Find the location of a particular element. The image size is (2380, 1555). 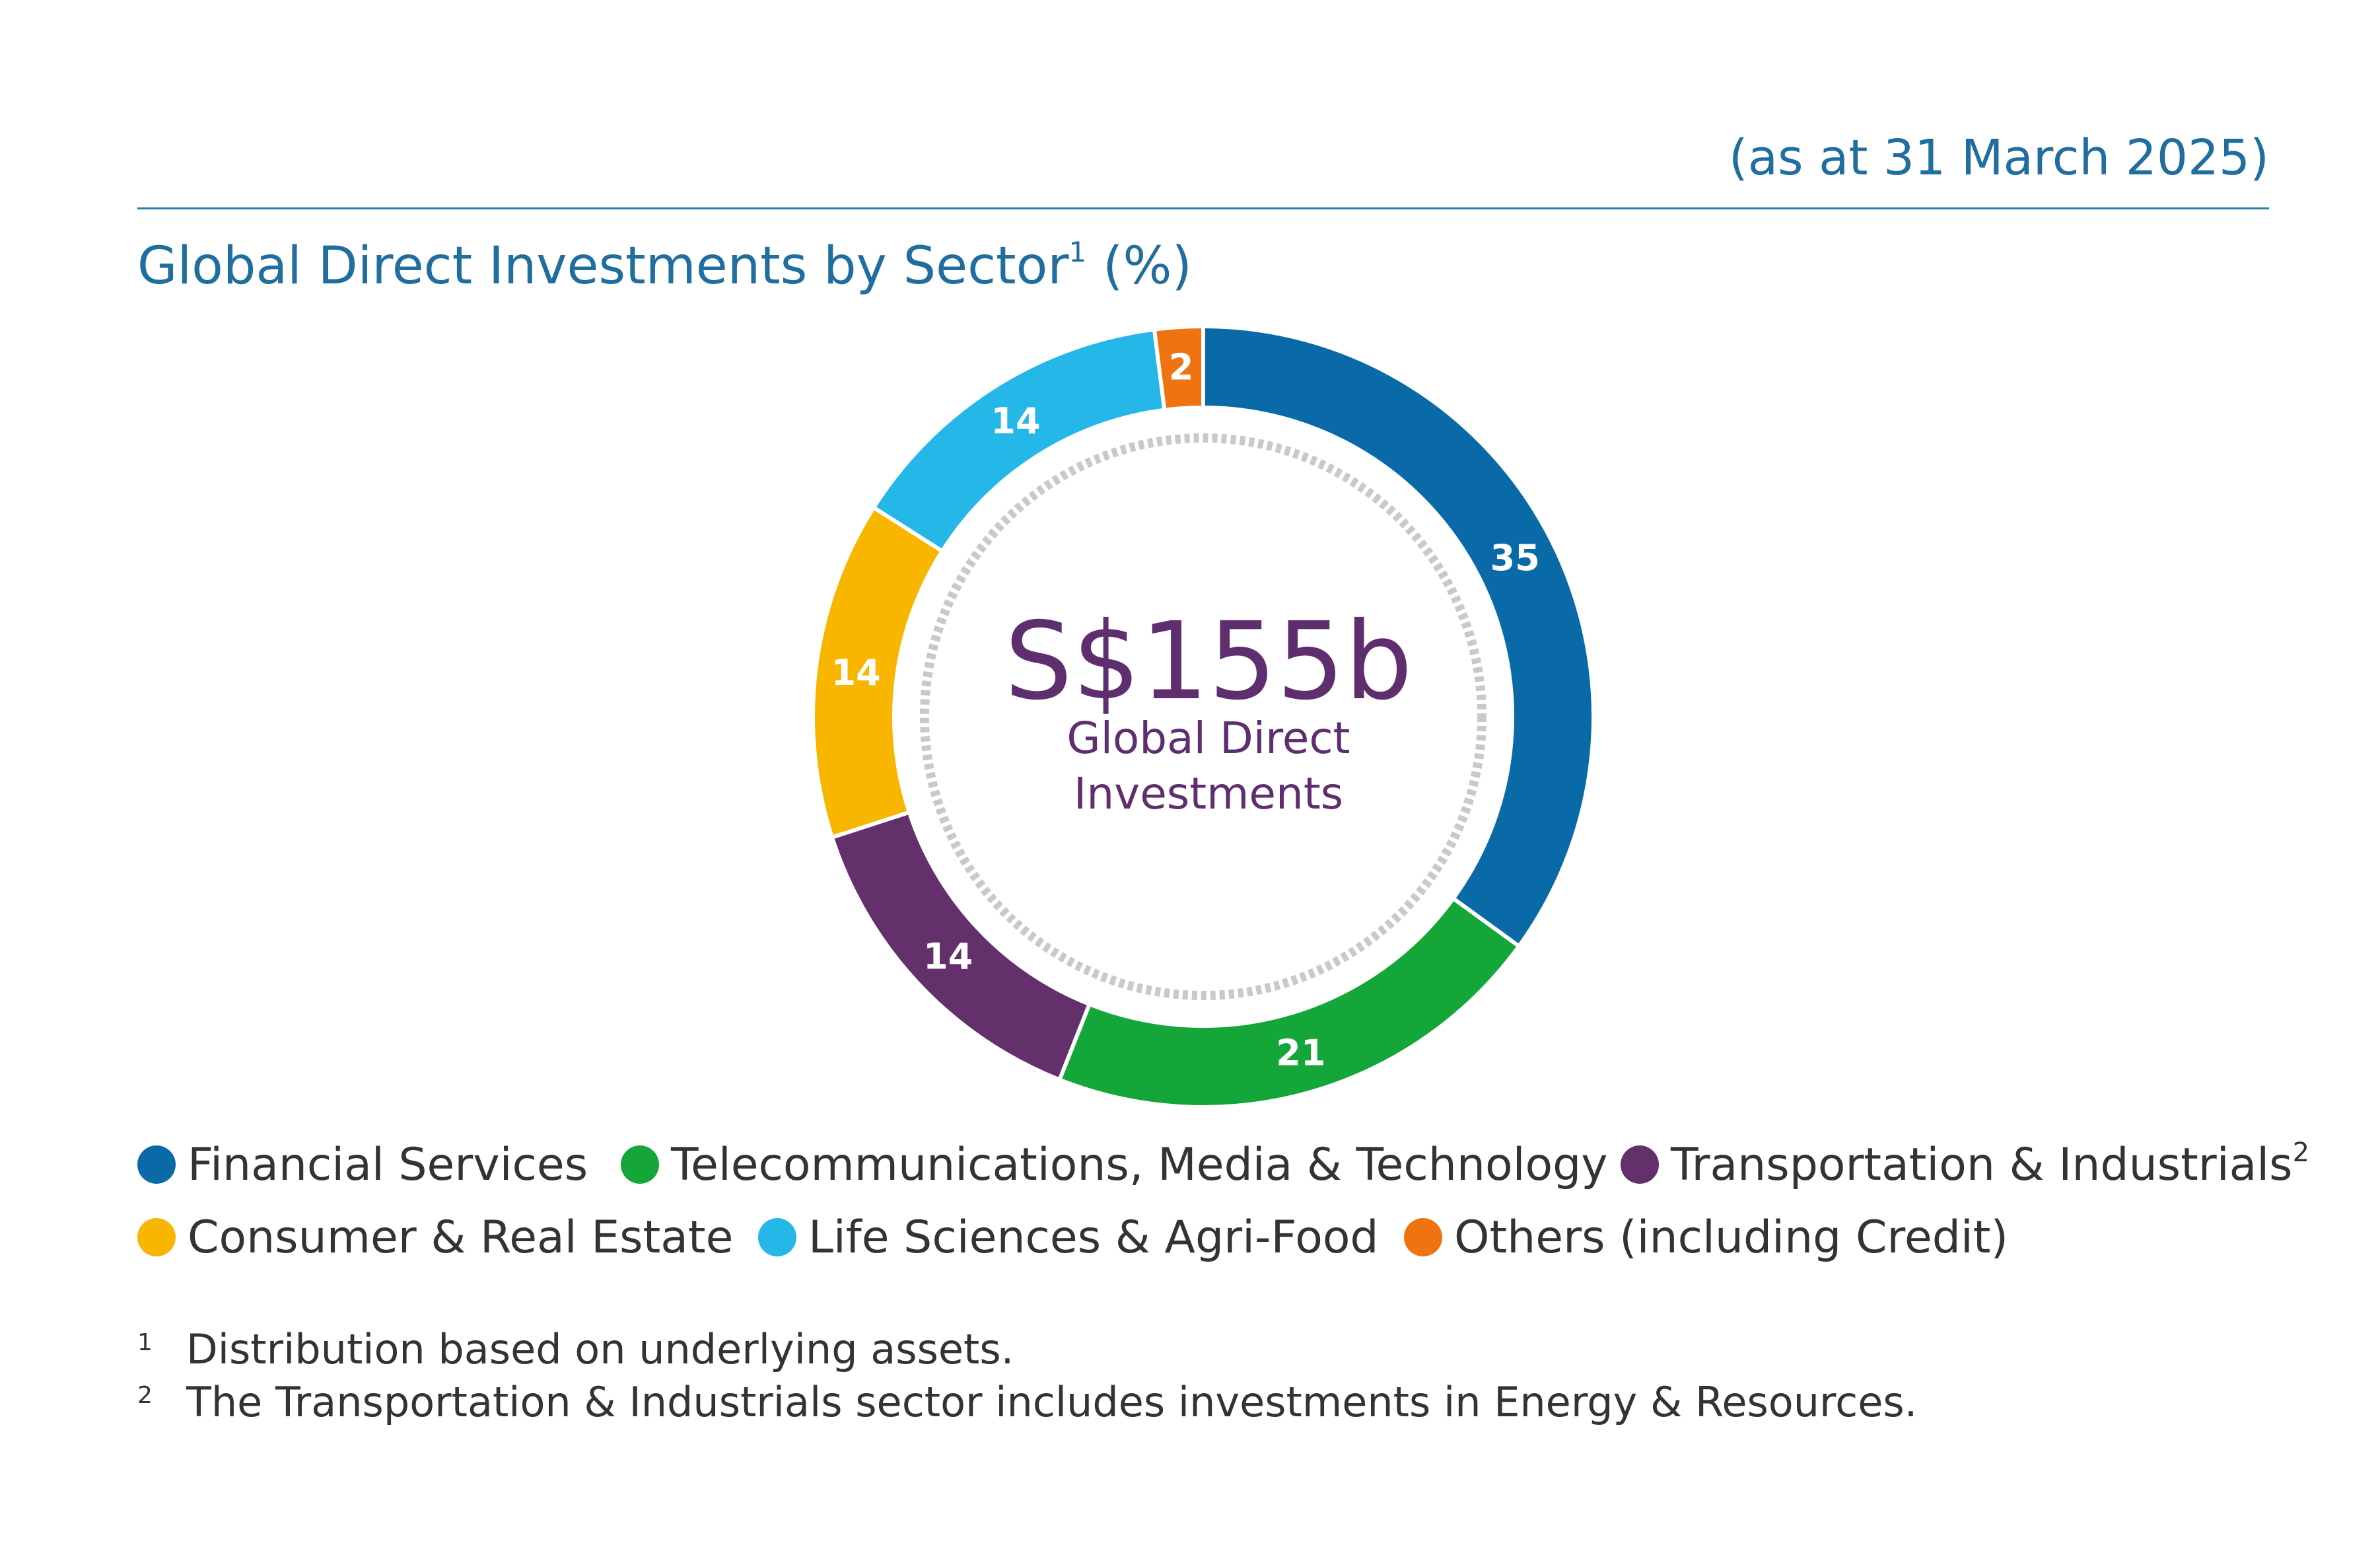

legend-item-transportation: Transportation & Industrials2 is located at coordinates (1965, 1164).